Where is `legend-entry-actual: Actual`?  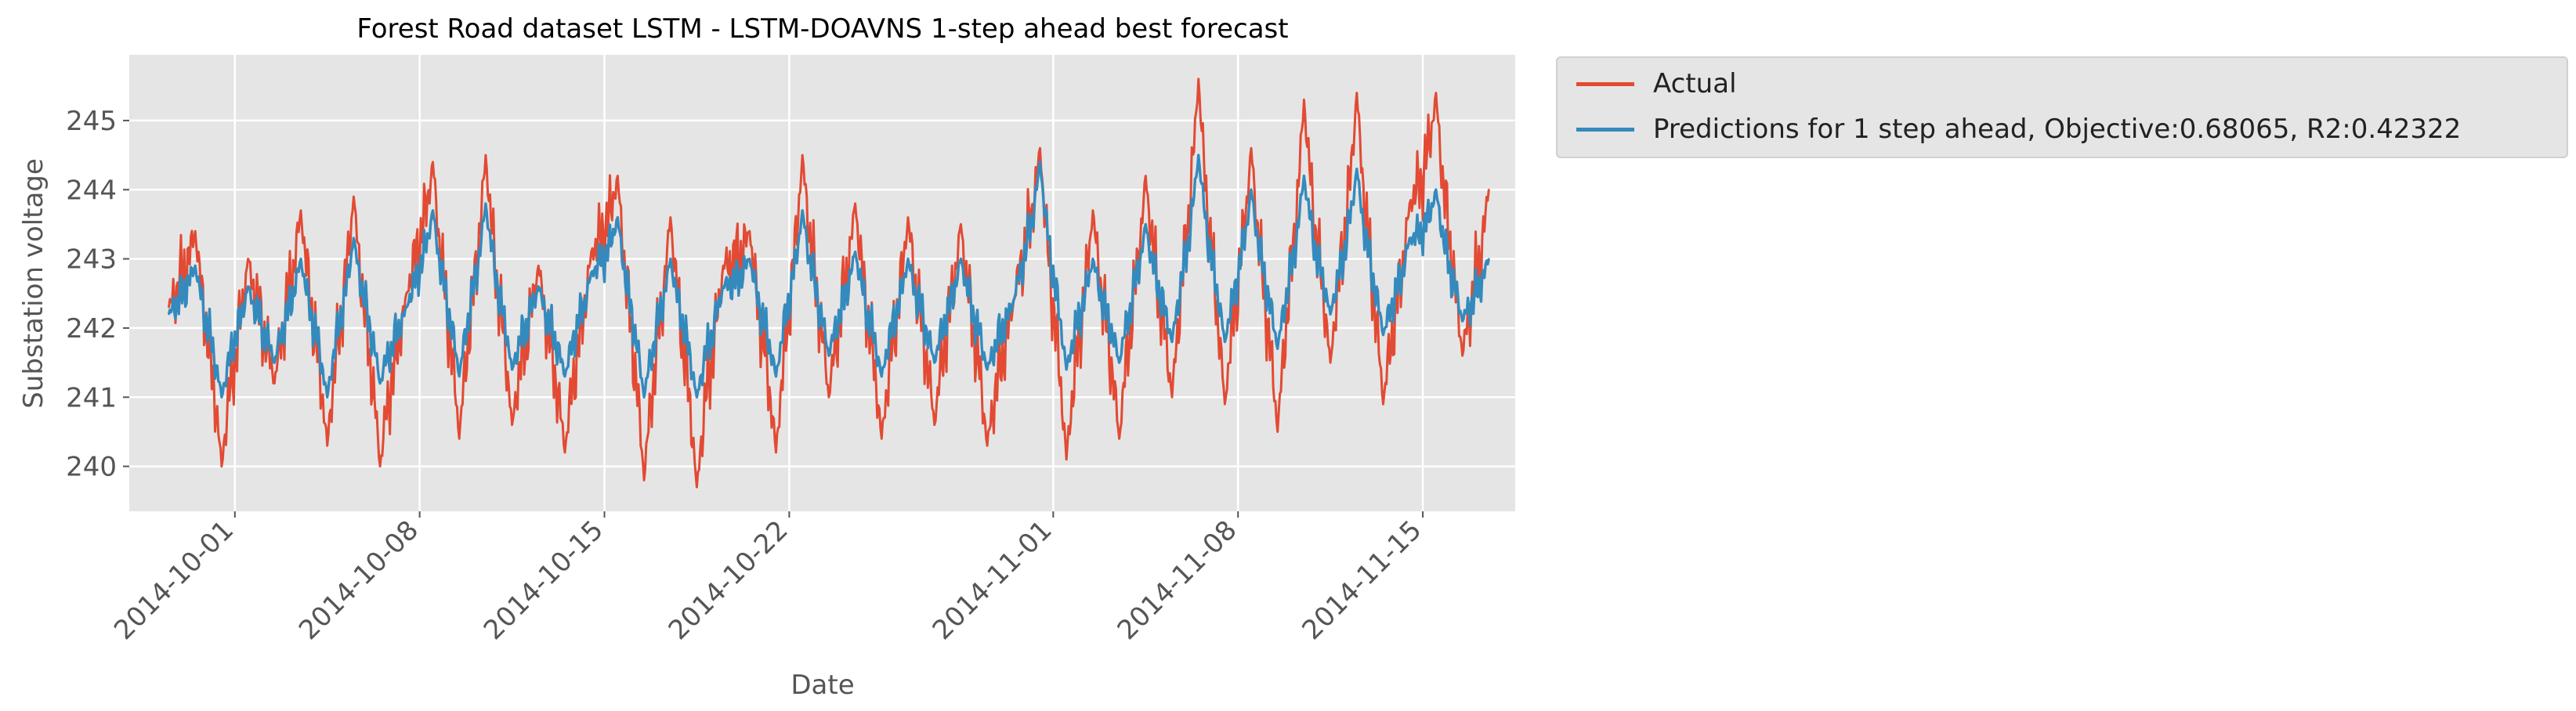 legend-entry-actual: Actual is located at coordinates (1656, 83).